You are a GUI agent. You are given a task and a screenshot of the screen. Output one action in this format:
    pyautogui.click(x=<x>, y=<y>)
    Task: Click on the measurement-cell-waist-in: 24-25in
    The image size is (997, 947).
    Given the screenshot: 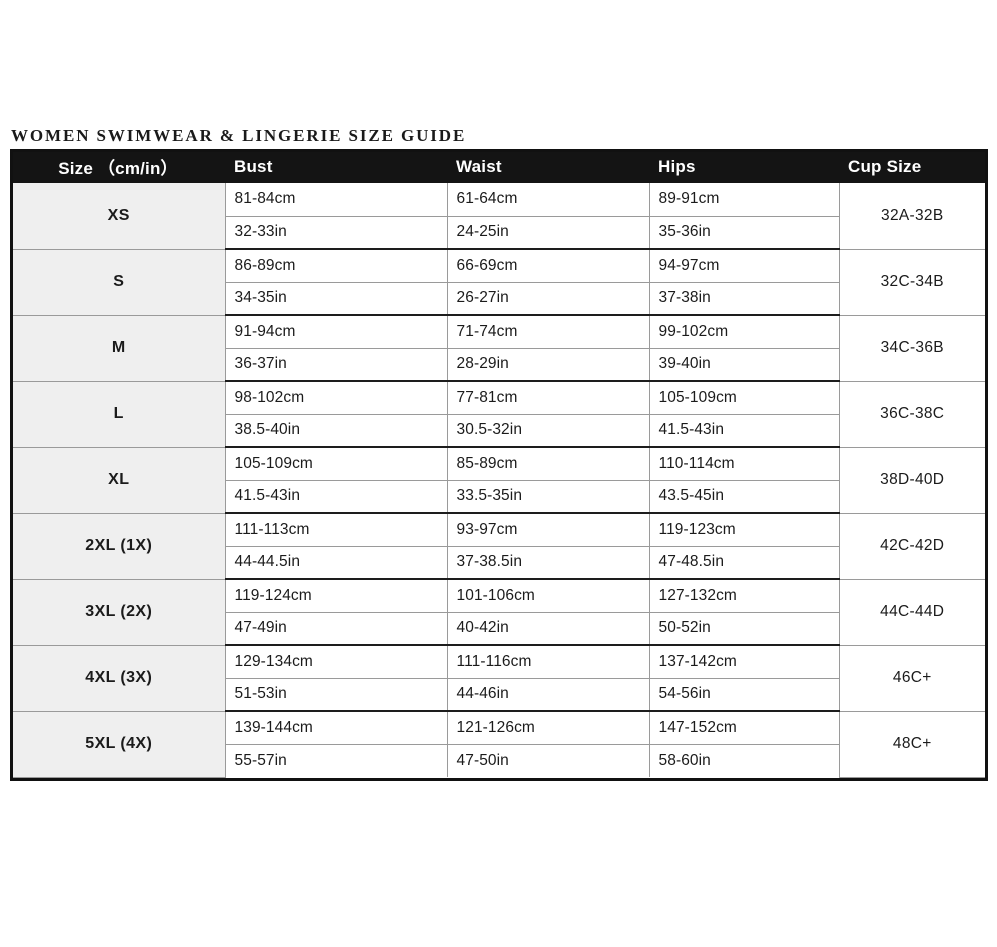 What is the action you would take?
    pyautogui.click(x=548, y=233)
    